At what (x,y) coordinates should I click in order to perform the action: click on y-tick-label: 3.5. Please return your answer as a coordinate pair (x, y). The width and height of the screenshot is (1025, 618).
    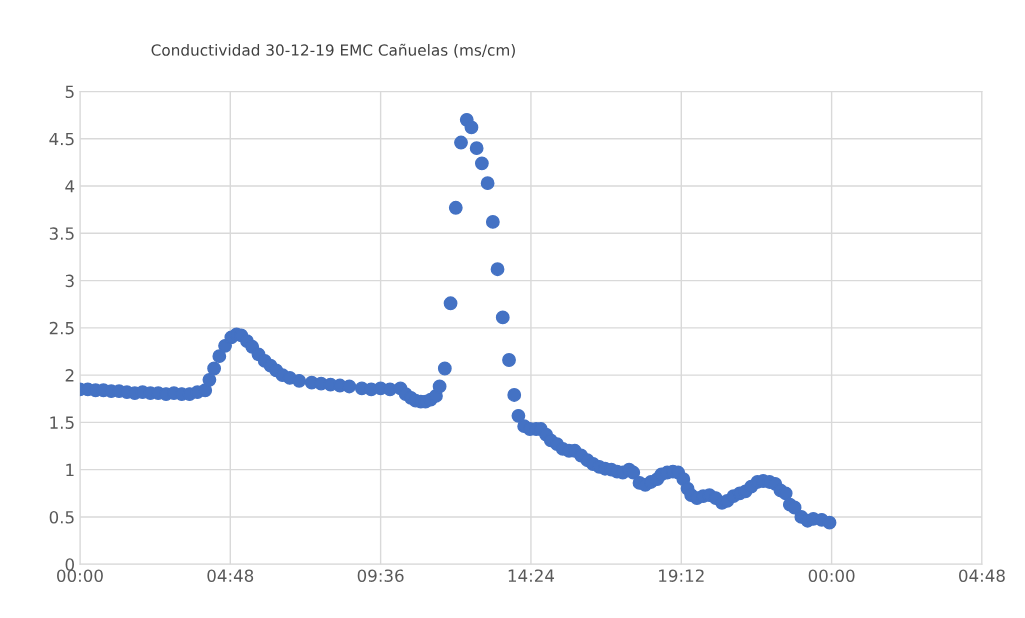
    Looking at the image, I should click on (61, 233).